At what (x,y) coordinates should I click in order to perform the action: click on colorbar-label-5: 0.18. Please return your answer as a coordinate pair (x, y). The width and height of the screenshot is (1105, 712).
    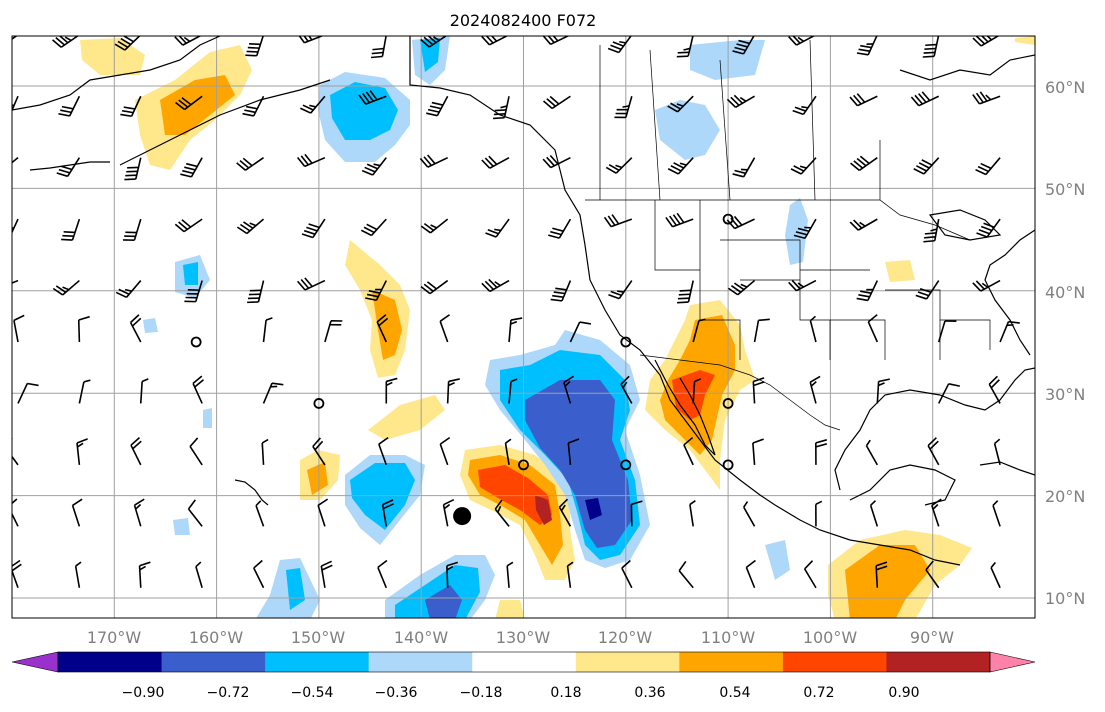
    Looking at the image, I should click on (565, 693).